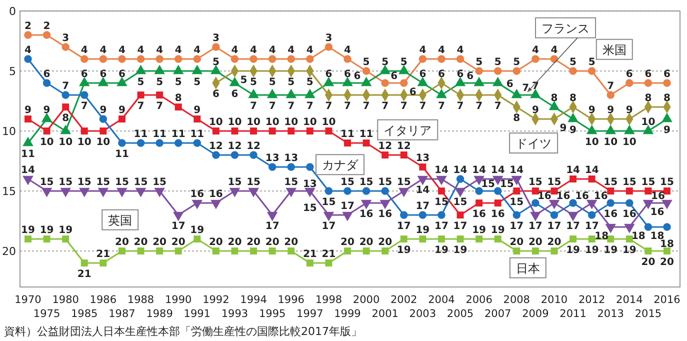  Describe the element at coordinates (638, 236) in the screenshot. I see `data-label: 18` at that location.